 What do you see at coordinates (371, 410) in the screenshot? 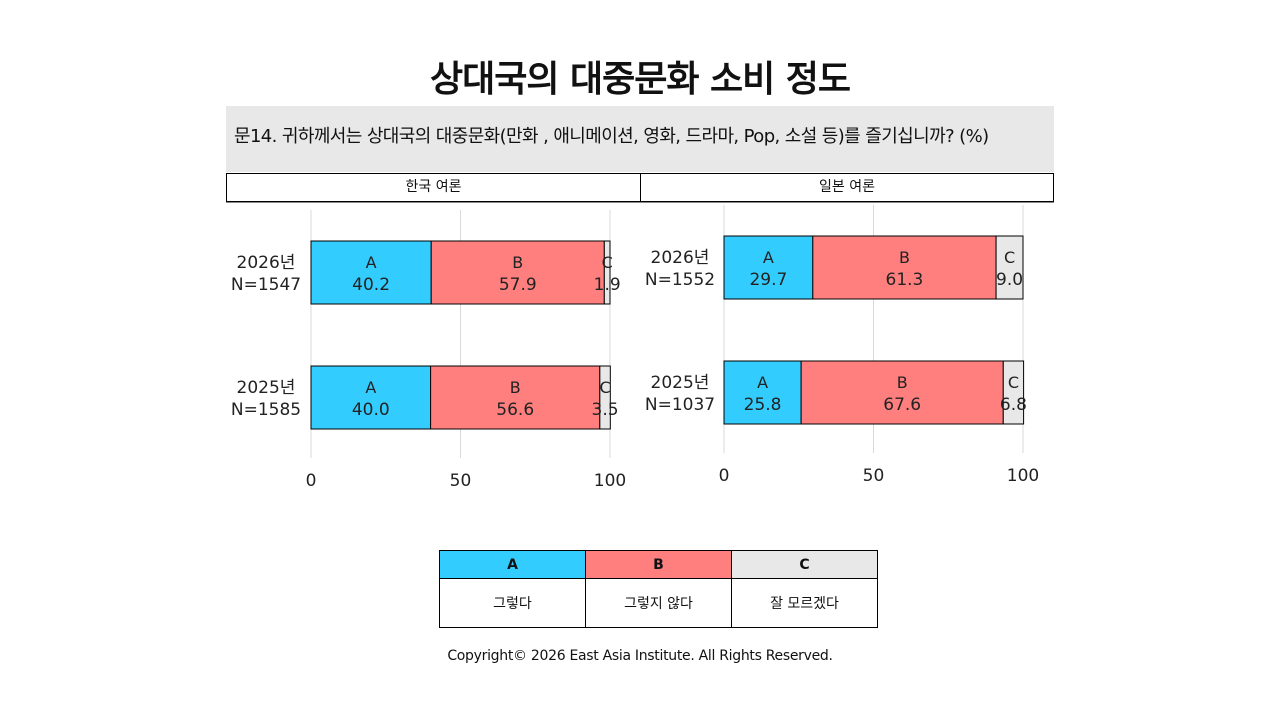
I see `bar-value-label: 40.0` at bounding box center [371, 410].